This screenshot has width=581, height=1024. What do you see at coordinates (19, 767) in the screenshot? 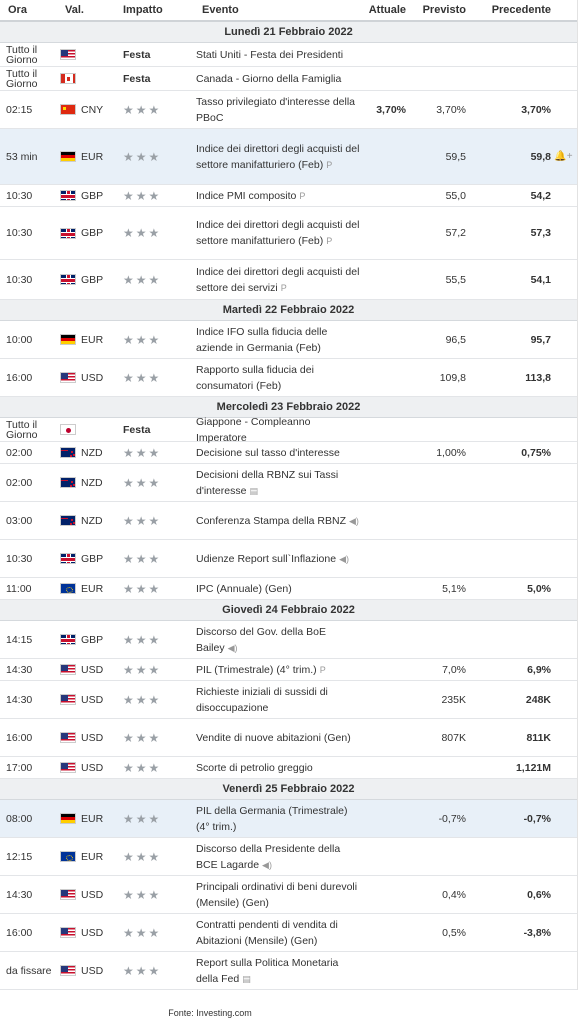
I see `event-time: 17:00` at bounding box center [19, 767].